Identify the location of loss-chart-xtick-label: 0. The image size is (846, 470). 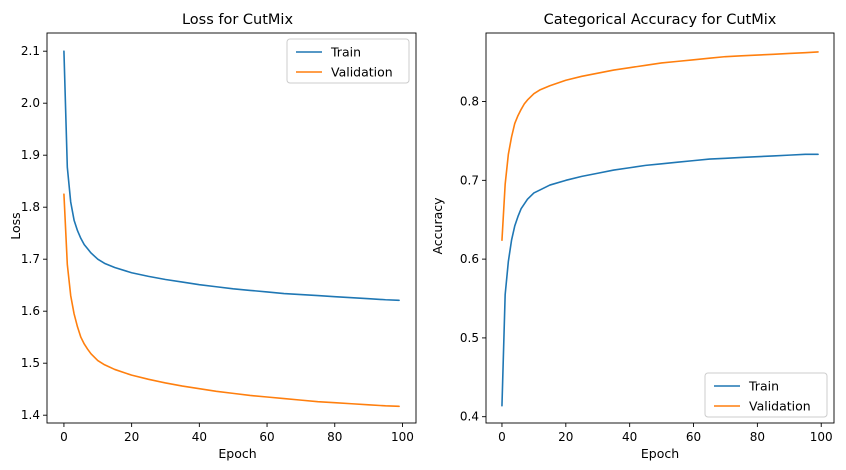
(64, 437).